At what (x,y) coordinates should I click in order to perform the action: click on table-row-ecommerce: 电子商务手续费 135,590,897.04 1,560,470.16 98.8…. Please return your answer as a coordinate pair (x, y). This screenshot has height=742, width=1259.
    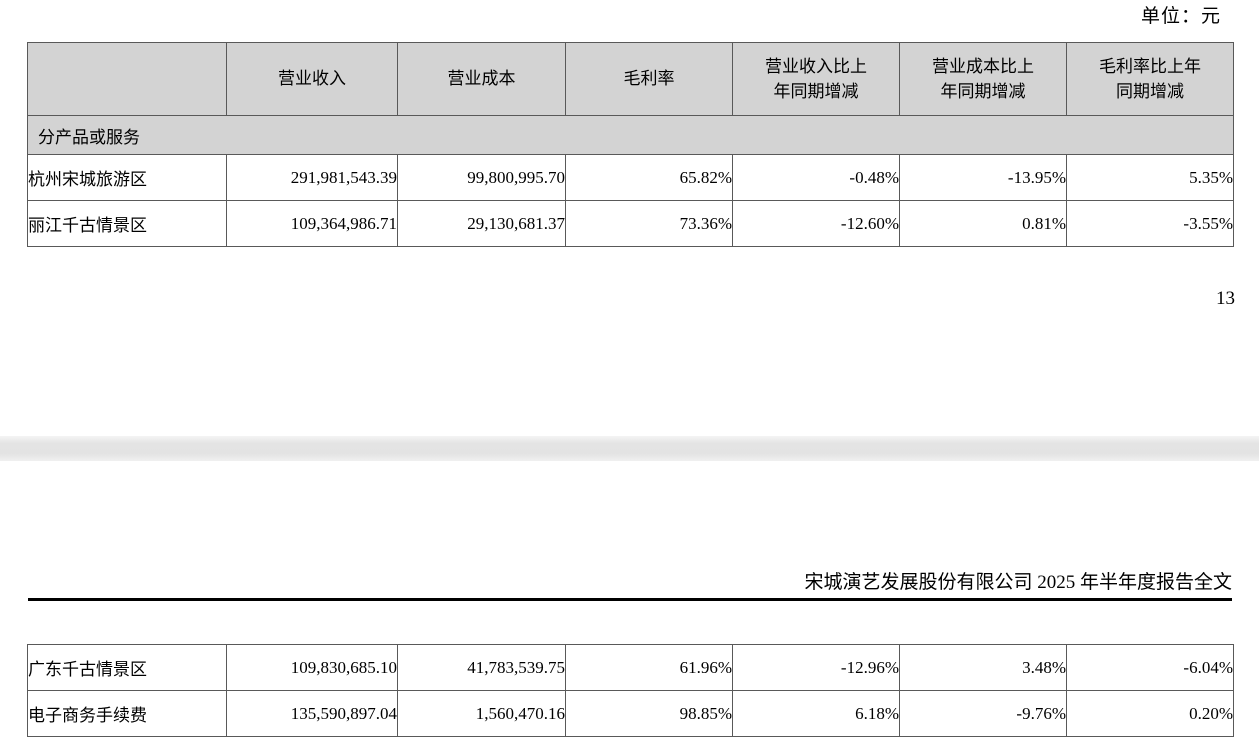
    Looking at the image, I should click on (630, 713).